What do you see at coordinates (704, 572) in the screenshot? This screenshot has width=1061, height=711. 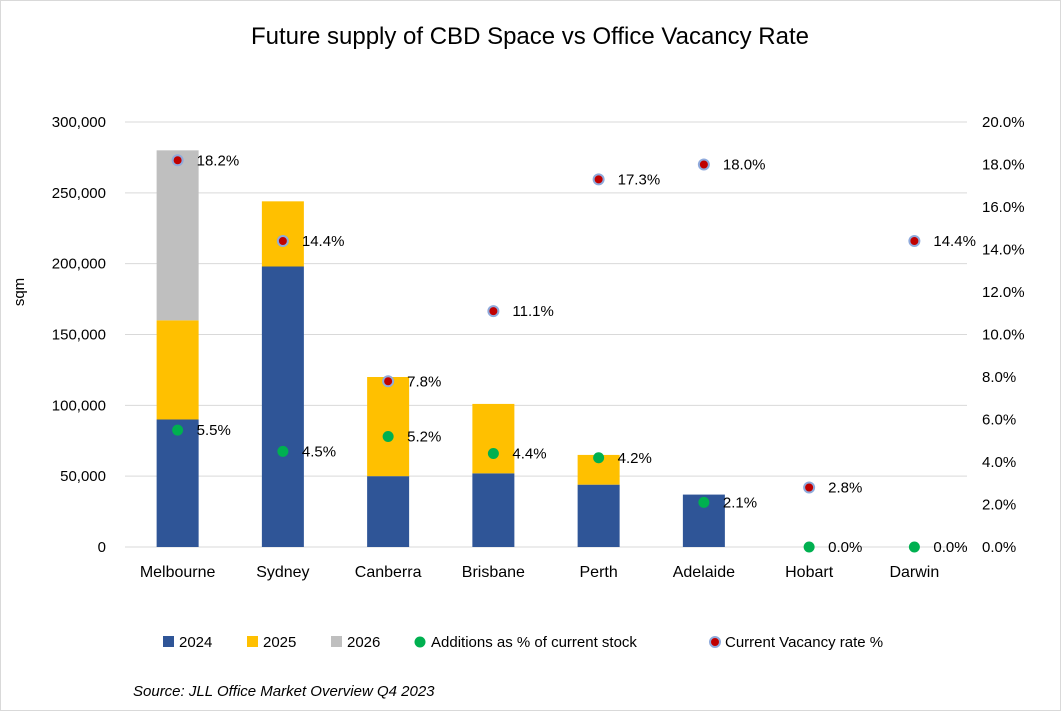 I see `category-label: Adelaide` at bounding box center [704, 572].